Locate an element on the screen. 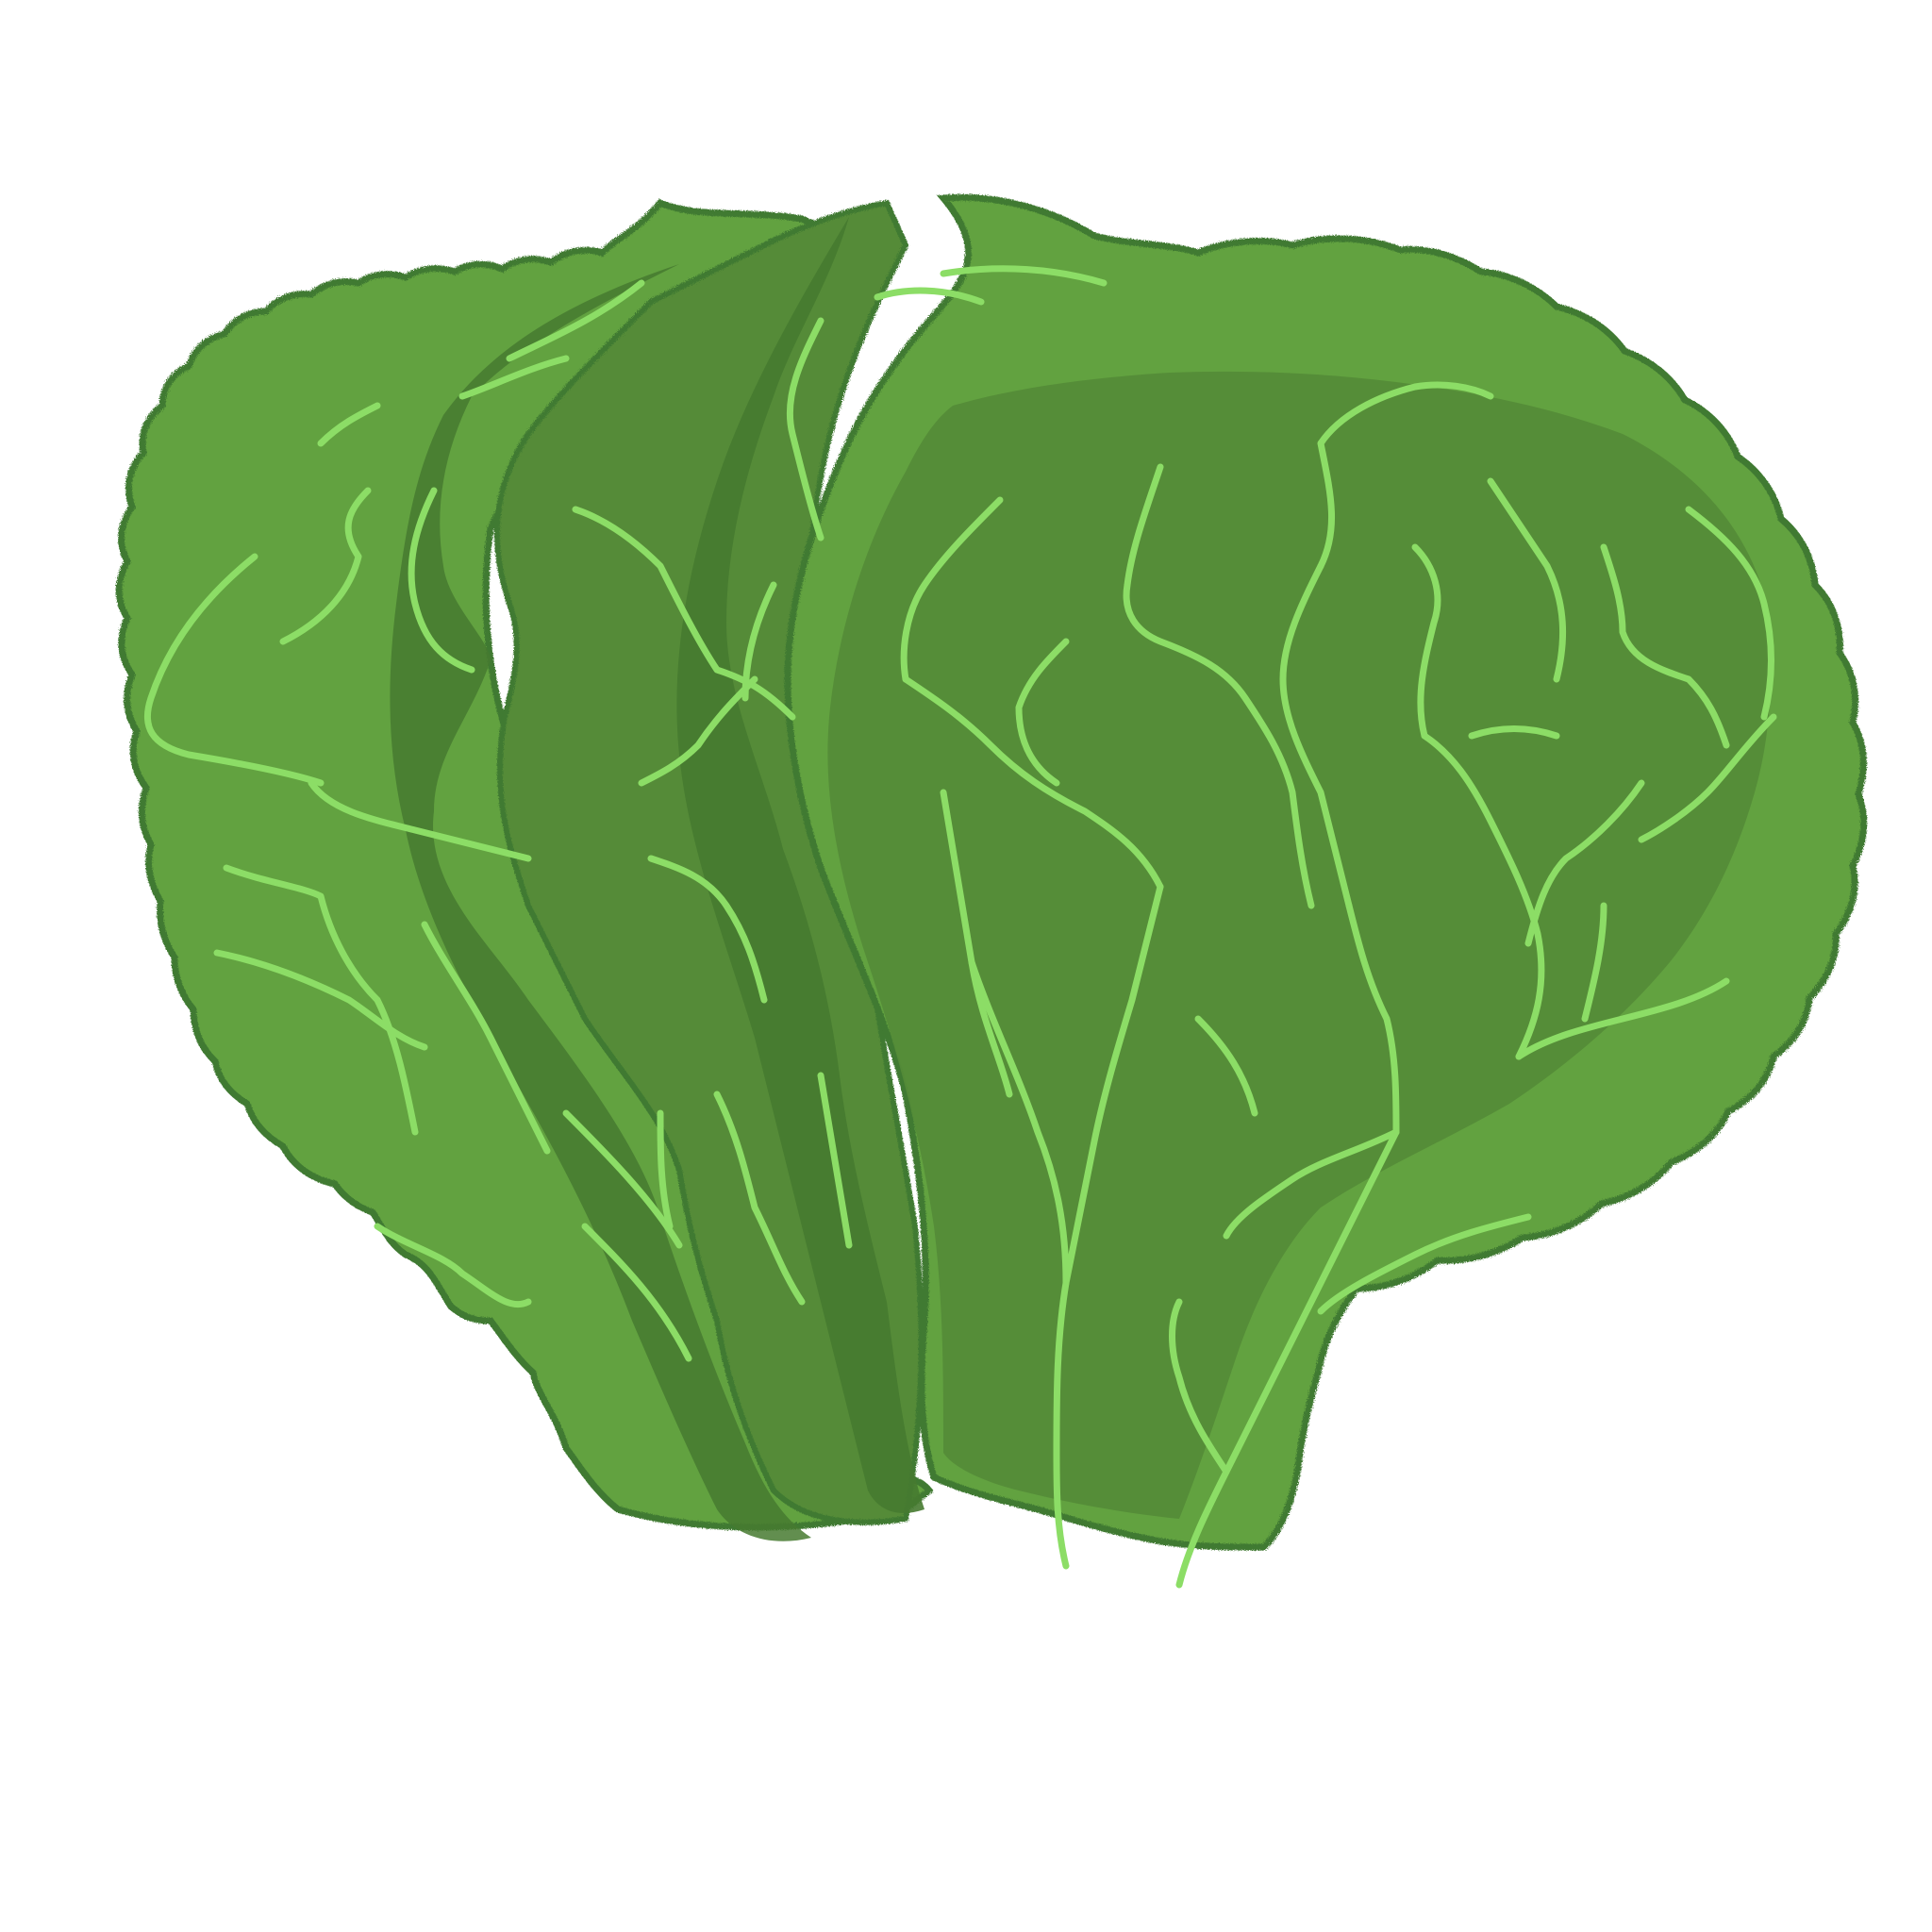 The height and width of the screenshot is (1932, 1932). right-leaf-shadow is located at coordinates (800, 865).